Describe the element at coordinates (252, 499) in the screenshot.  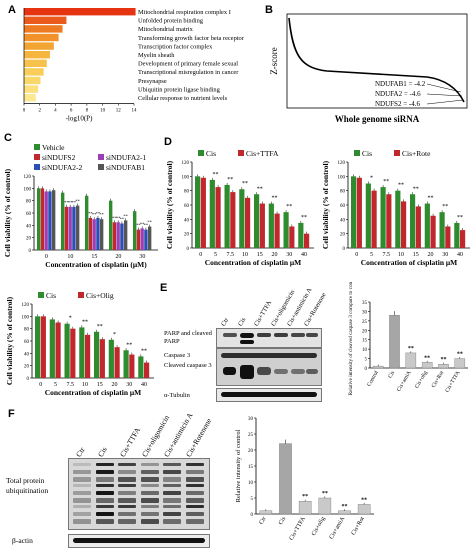
I see `y-tick-label: 5` at that location.